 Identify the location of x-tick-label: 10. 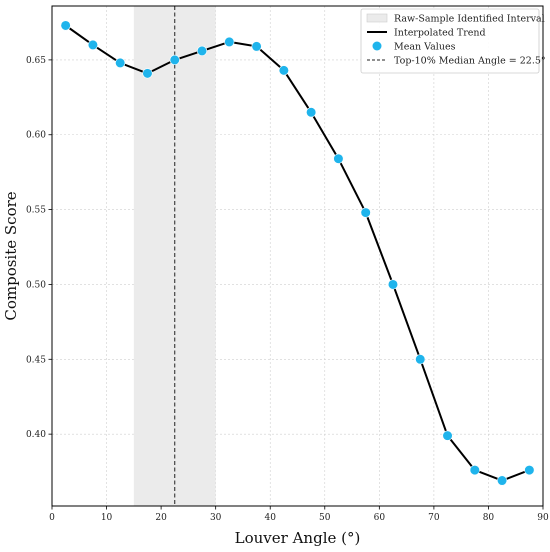
(107, 518).